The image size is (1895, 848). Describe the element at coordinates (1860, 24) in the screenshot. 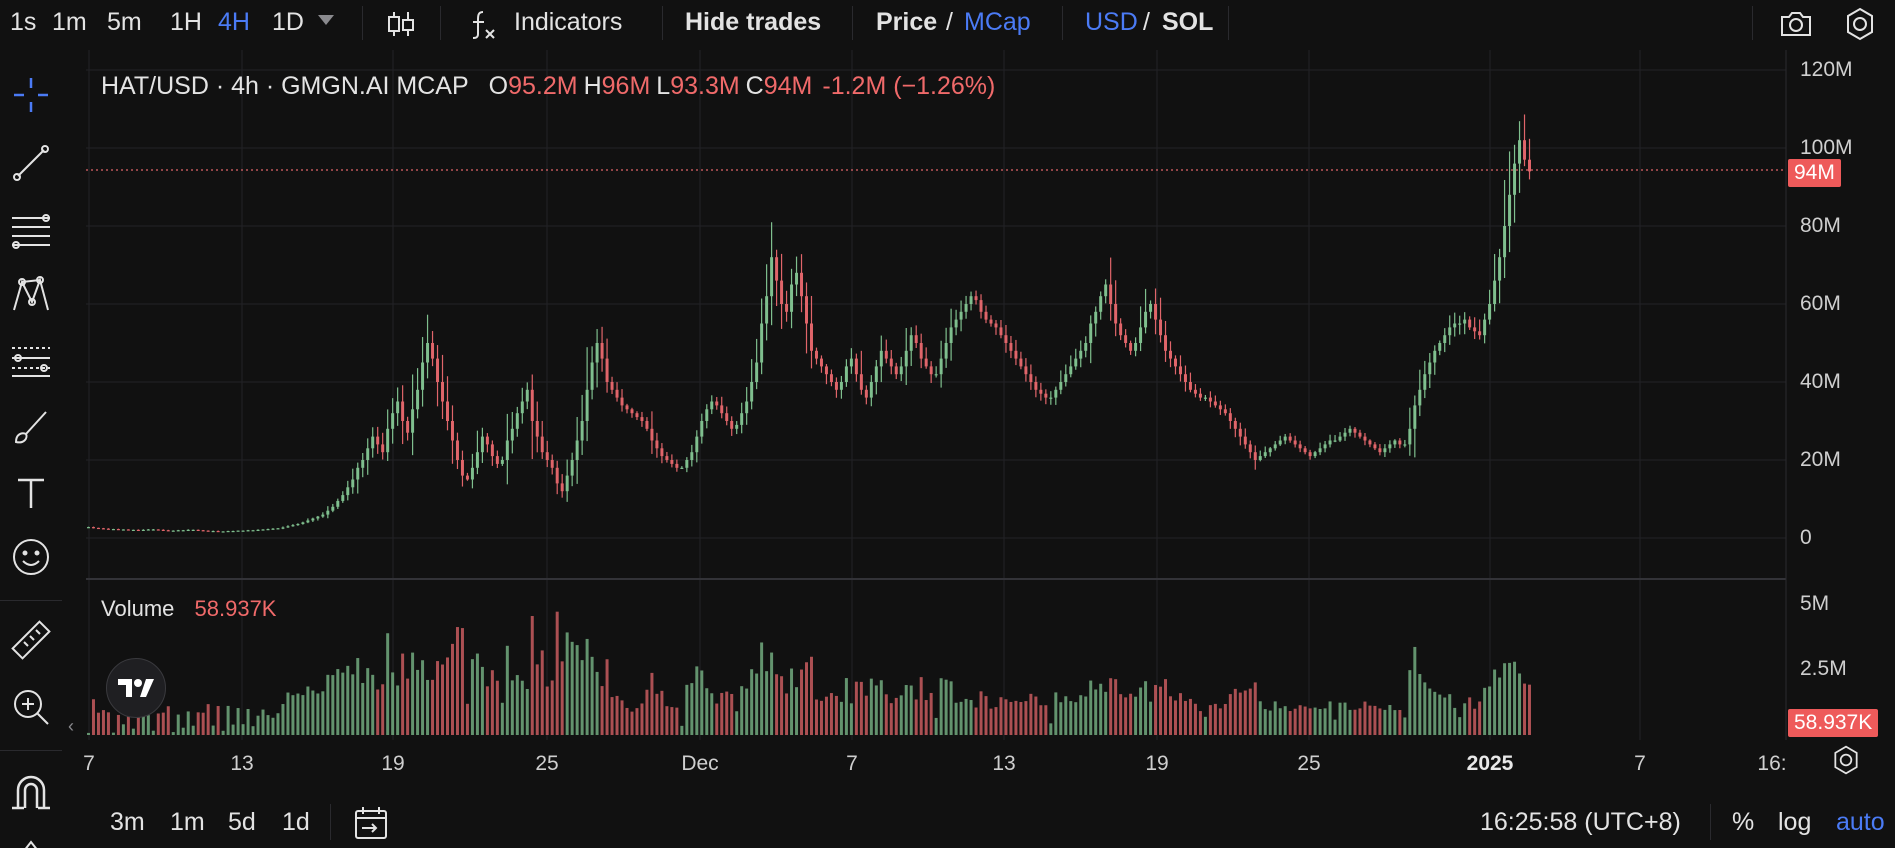

I see `settings-gear-icon` at that location.